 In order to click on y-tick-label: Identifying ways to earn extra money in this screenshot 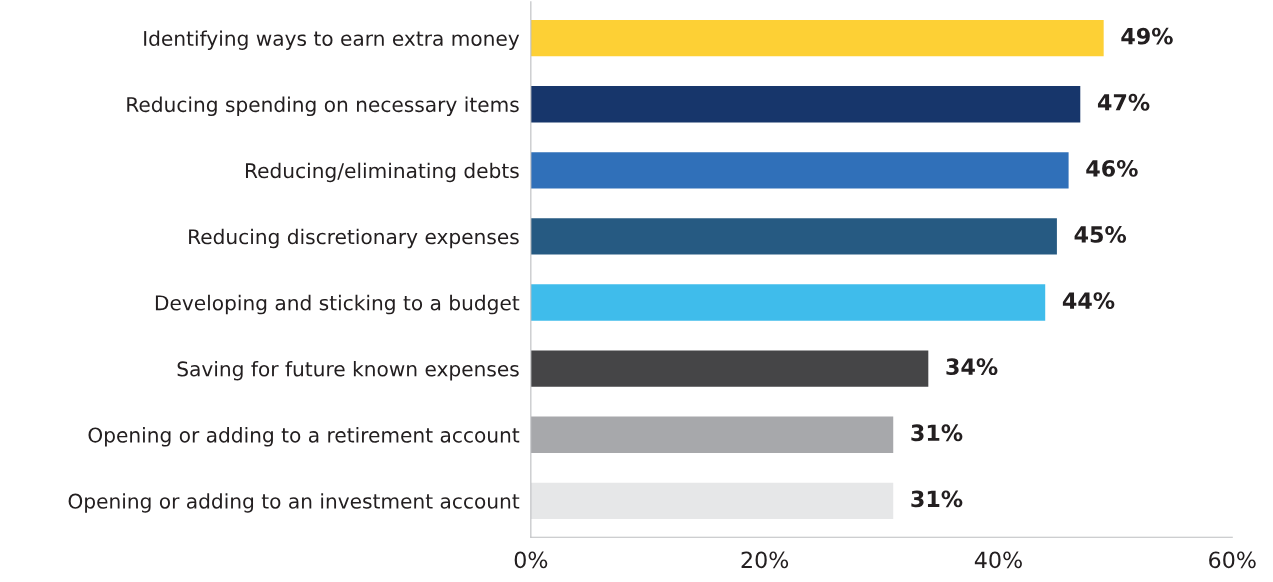, I will do `click(332, 40)`.